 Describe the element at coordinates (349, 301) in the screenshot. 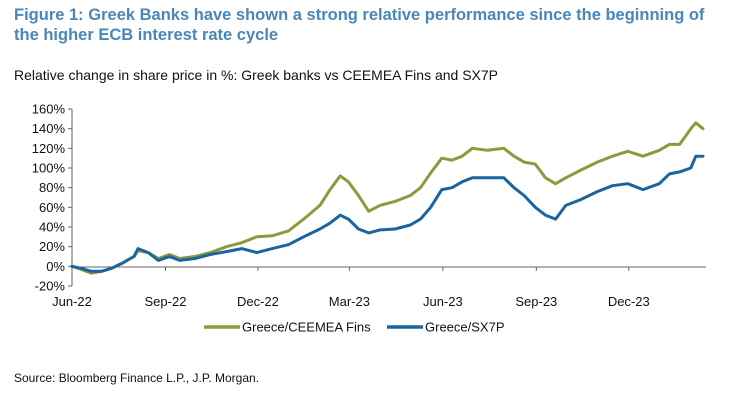

I see `x-tick-label: Mar-23` at that location.